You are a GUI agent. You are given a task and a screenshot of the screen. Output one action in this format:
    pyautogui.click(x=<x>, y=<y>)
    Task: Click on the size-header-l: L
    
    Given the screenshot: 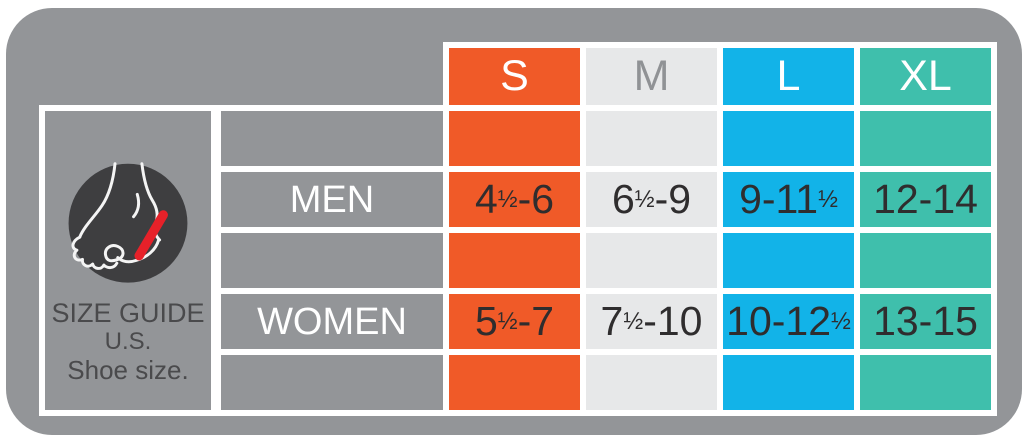 What is the action you would take?
    pyautogui.click(x=788, y=76)
    